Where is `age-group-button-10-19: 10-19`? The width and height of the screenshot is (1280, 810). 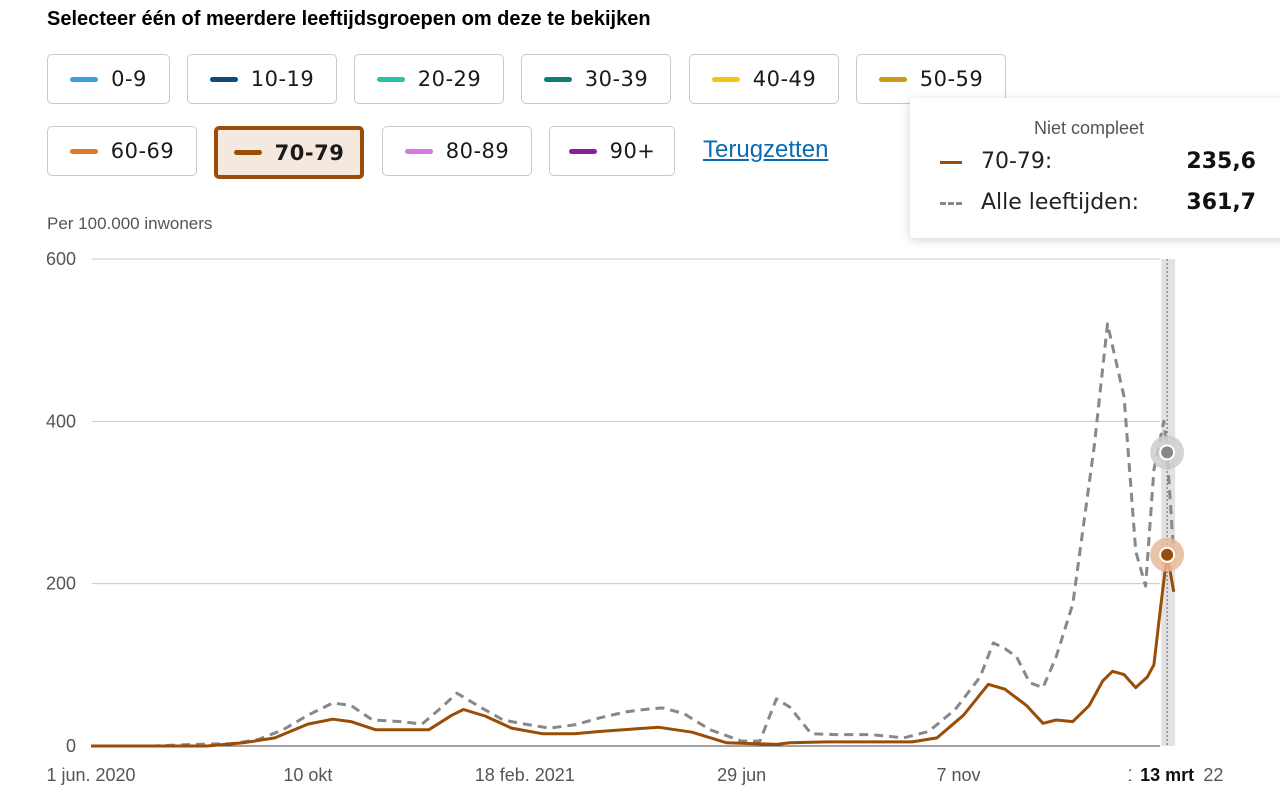
age-group-button-10-19: 10-19 is located at coordinates (262, 79).